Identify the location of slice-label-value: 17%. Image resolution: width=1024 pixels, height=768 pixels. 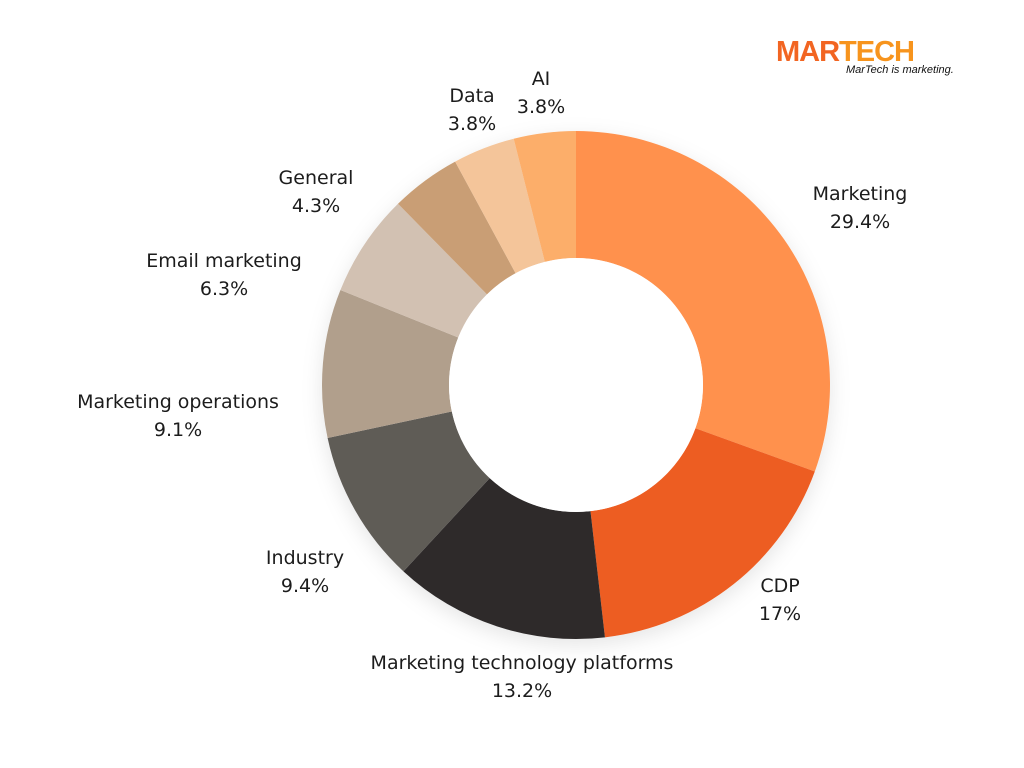
(780, 614).